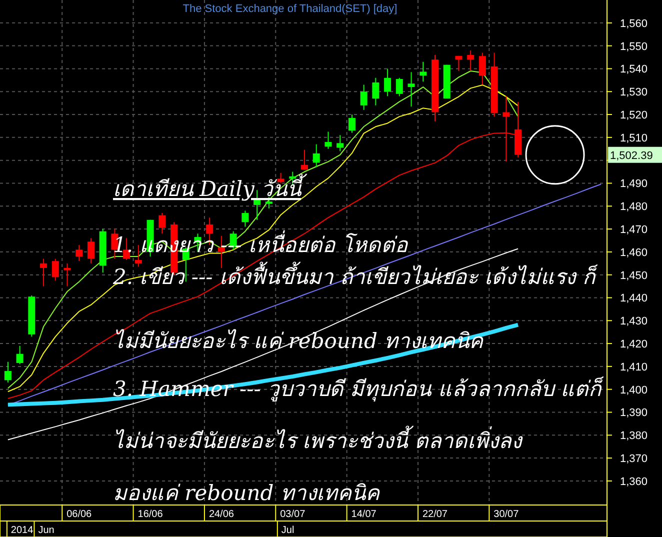 This screenshot has height=537, width=662. Describe the element at coordinates (634, 92) in the screenshot. I see `y-tick-label: 1,530` at that location.